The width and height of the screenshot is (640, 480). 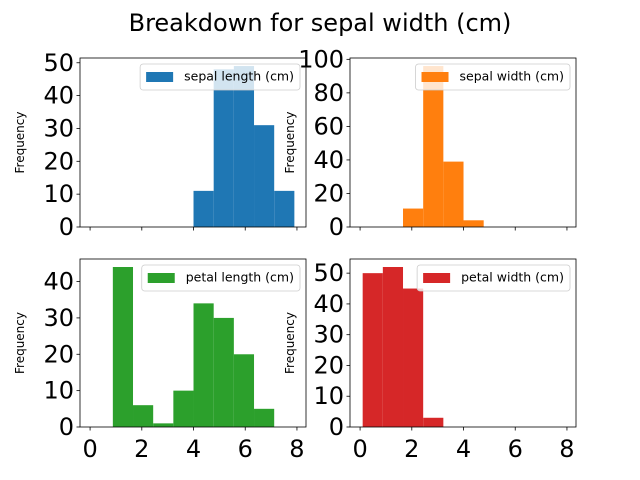 What do you see at coordinates (240, 277) in the screenshot?
I see `legend-label: petal length (cm)` at bounding box center [240, 277].